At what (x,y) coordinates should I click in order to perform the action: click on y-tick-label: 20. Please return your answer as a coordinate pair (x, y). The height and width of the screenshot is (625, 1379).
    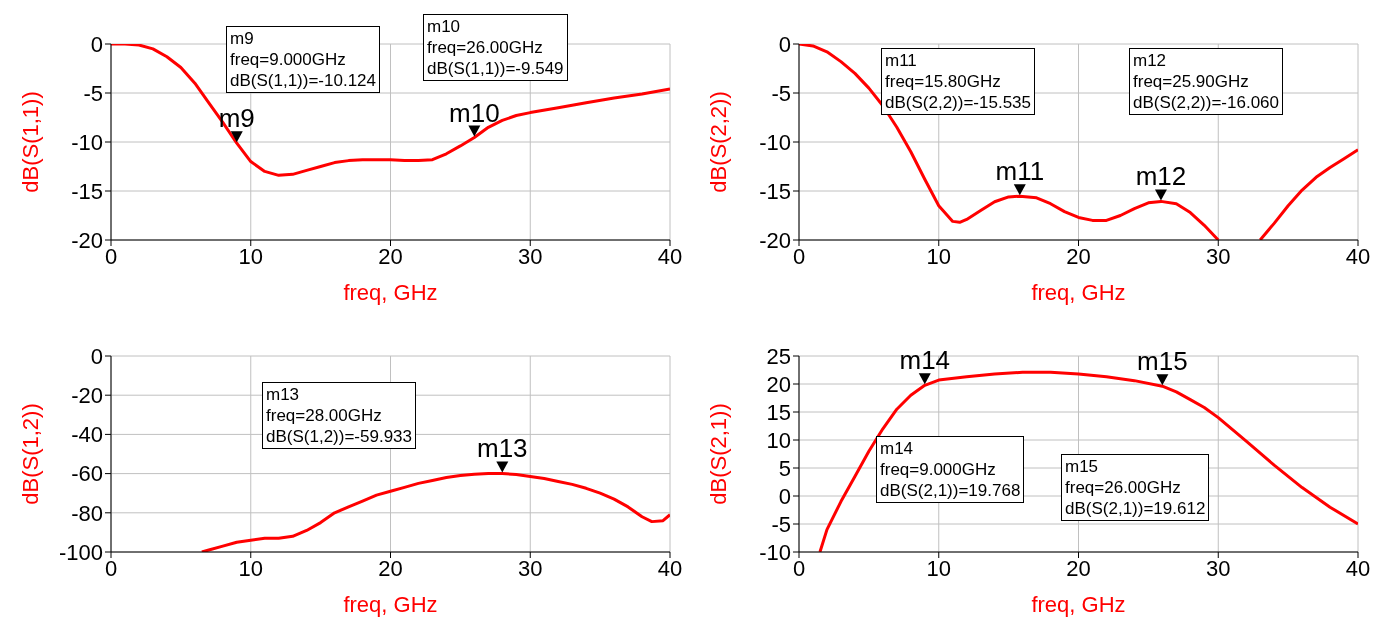
    Looking at the image, I should click on (778, 384).